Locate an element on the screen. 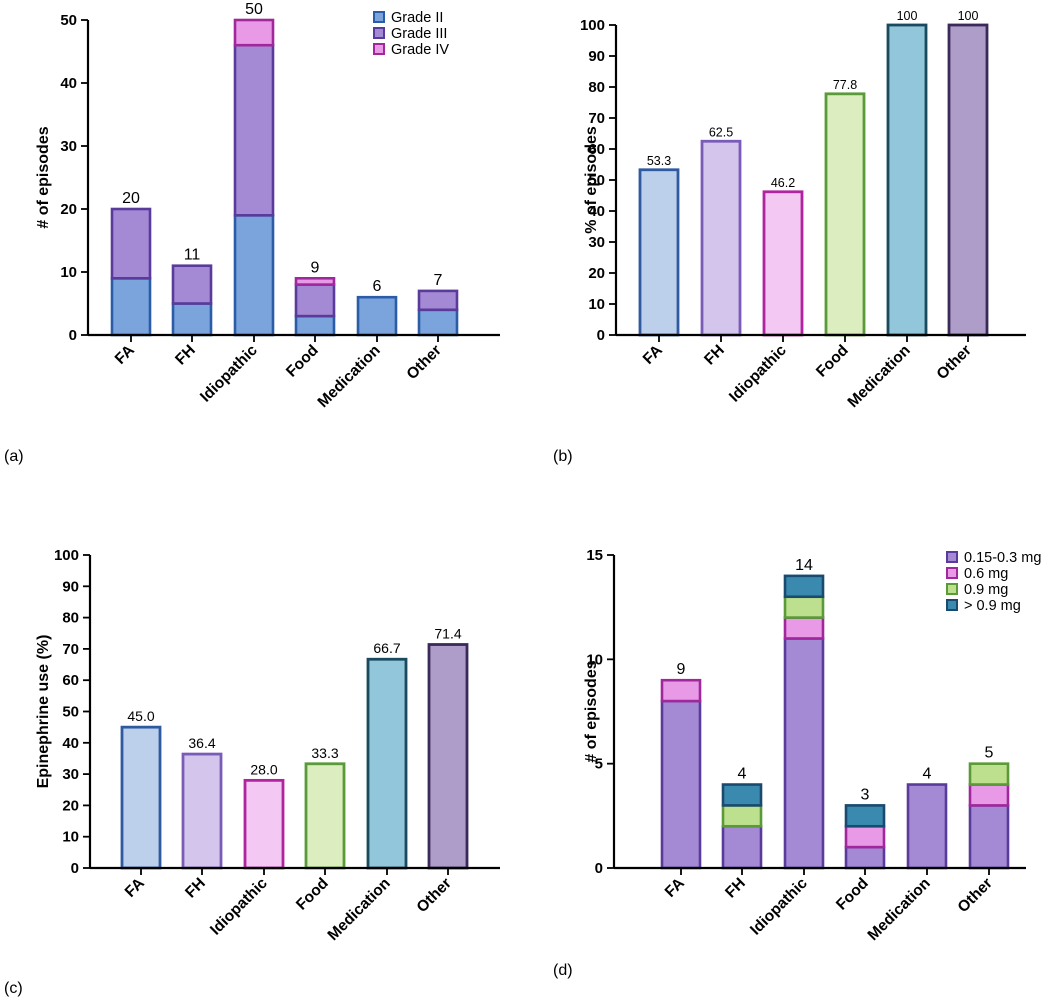 This screenshot has width=1052, height=1000. legend-label-0-15-0-3-mg: 0.15-0.3 mg is located at coordinates (1002, 558).